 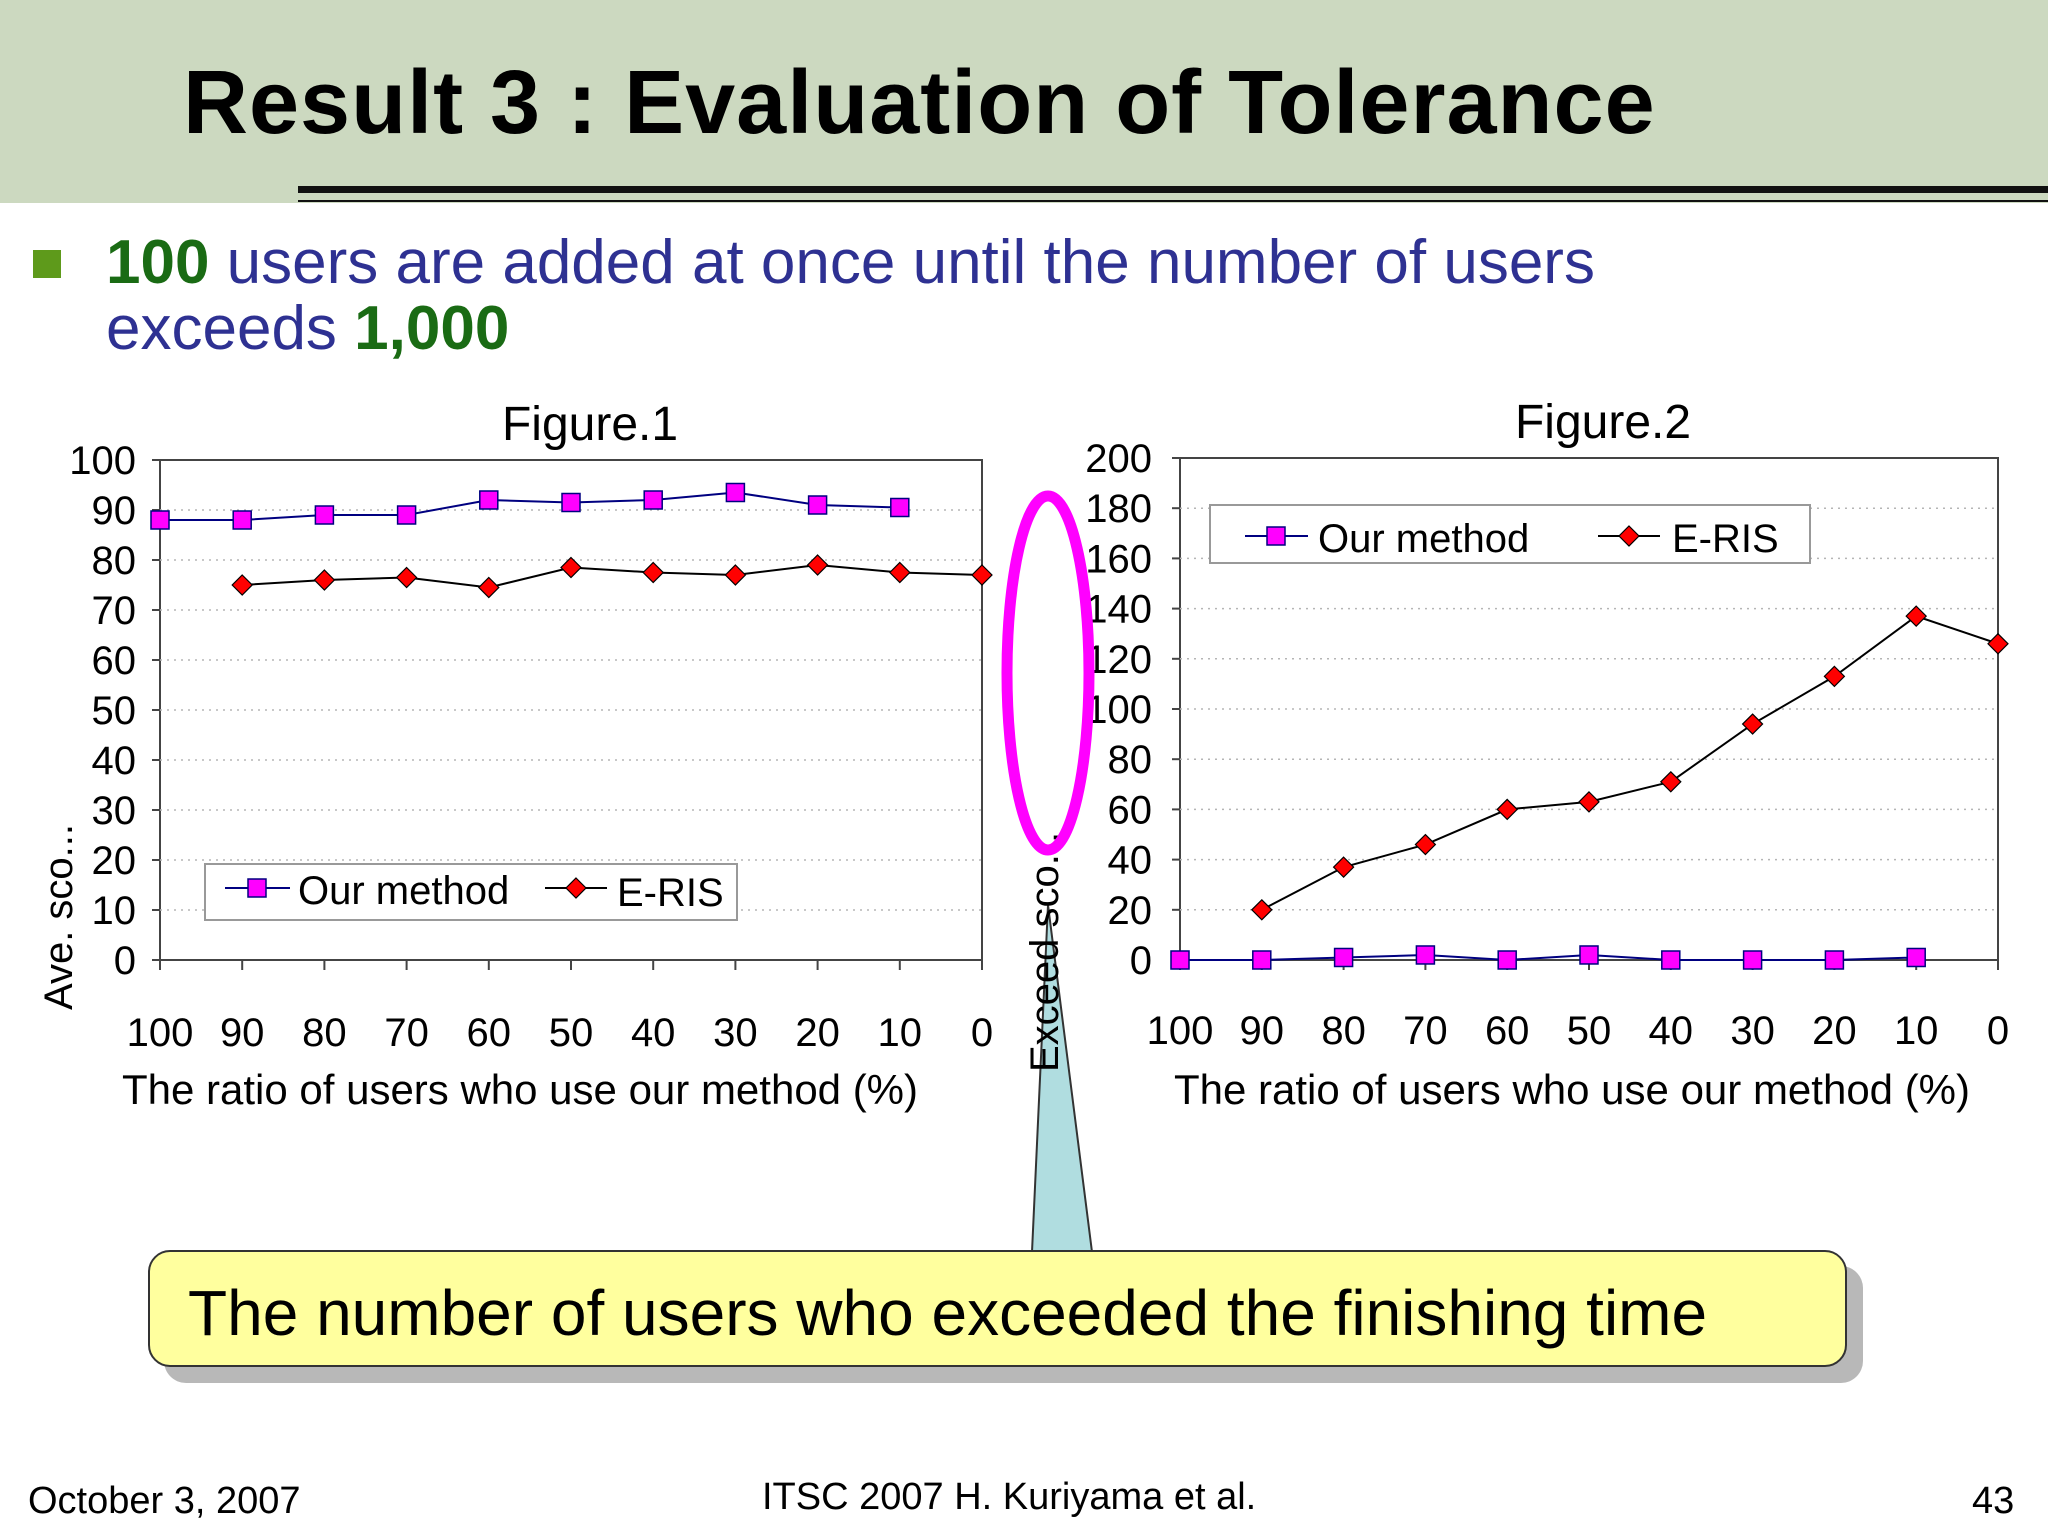 What do you see at coordinates (114, 561) in the screenshot?
I see `y-tick-label: 80` at bounding box center [114, 561].